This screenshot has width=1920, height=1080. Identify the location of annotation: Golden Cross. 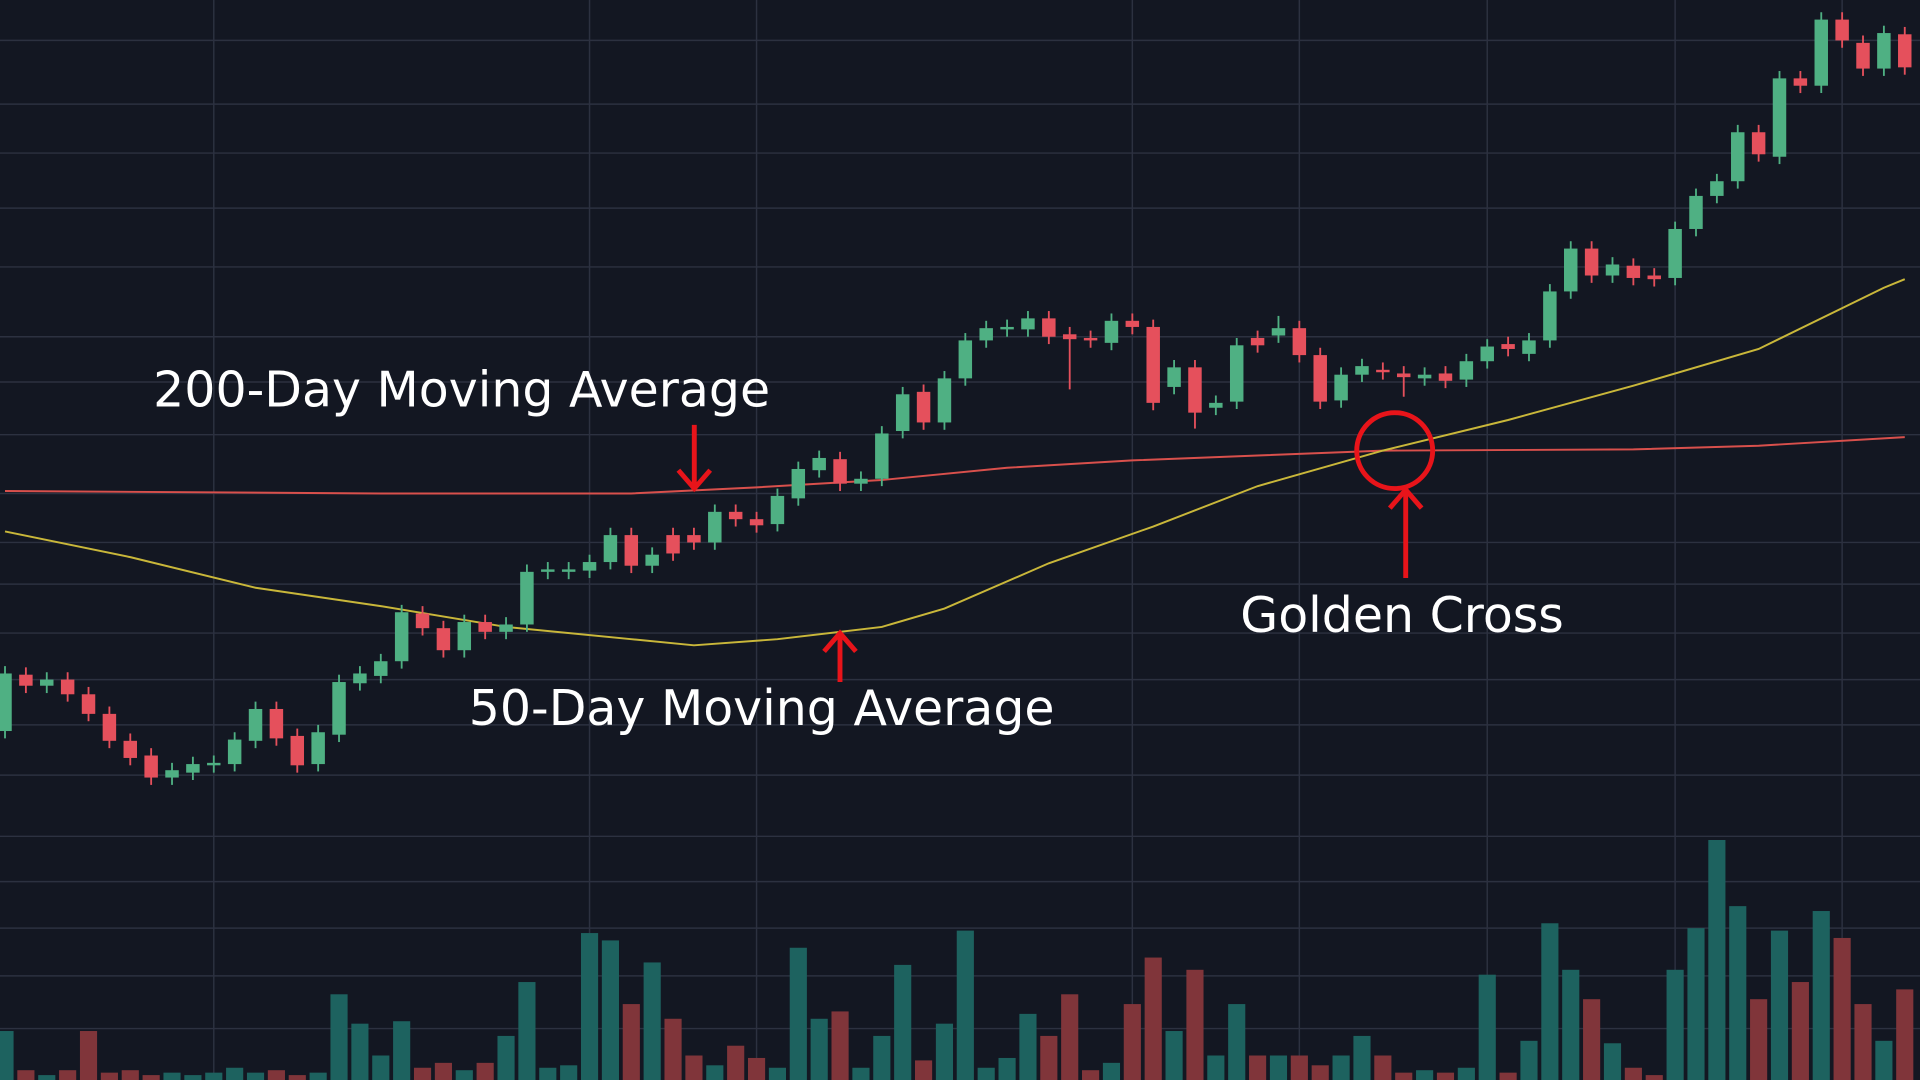
(1402, 615).